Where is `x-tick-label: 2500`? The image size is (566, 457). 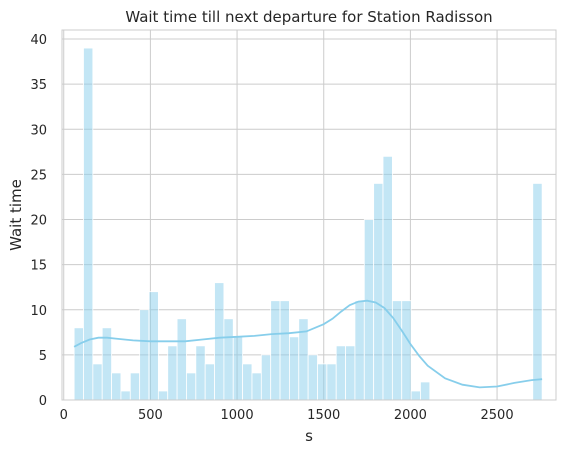
x-tick-label: 2500 is located at coordinates (497, 415).